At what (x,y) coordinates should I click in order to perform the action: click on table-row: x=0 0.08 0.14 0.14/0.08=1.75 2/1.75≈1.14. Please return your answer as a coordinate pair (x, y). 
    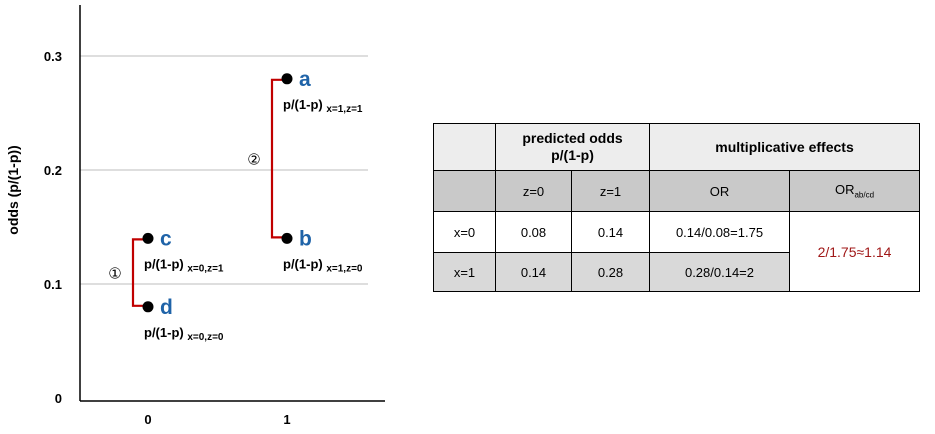
    Looking at the image, I should click on (676, 251).